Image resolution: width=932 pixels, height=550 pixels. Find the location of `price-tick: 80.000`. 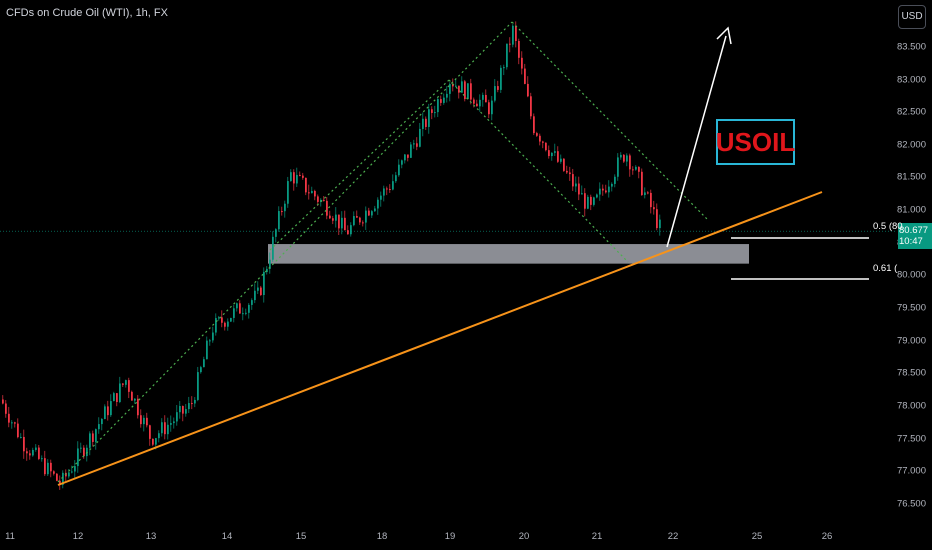

price-tick: 80.000 is located at coordinates (911, 275).